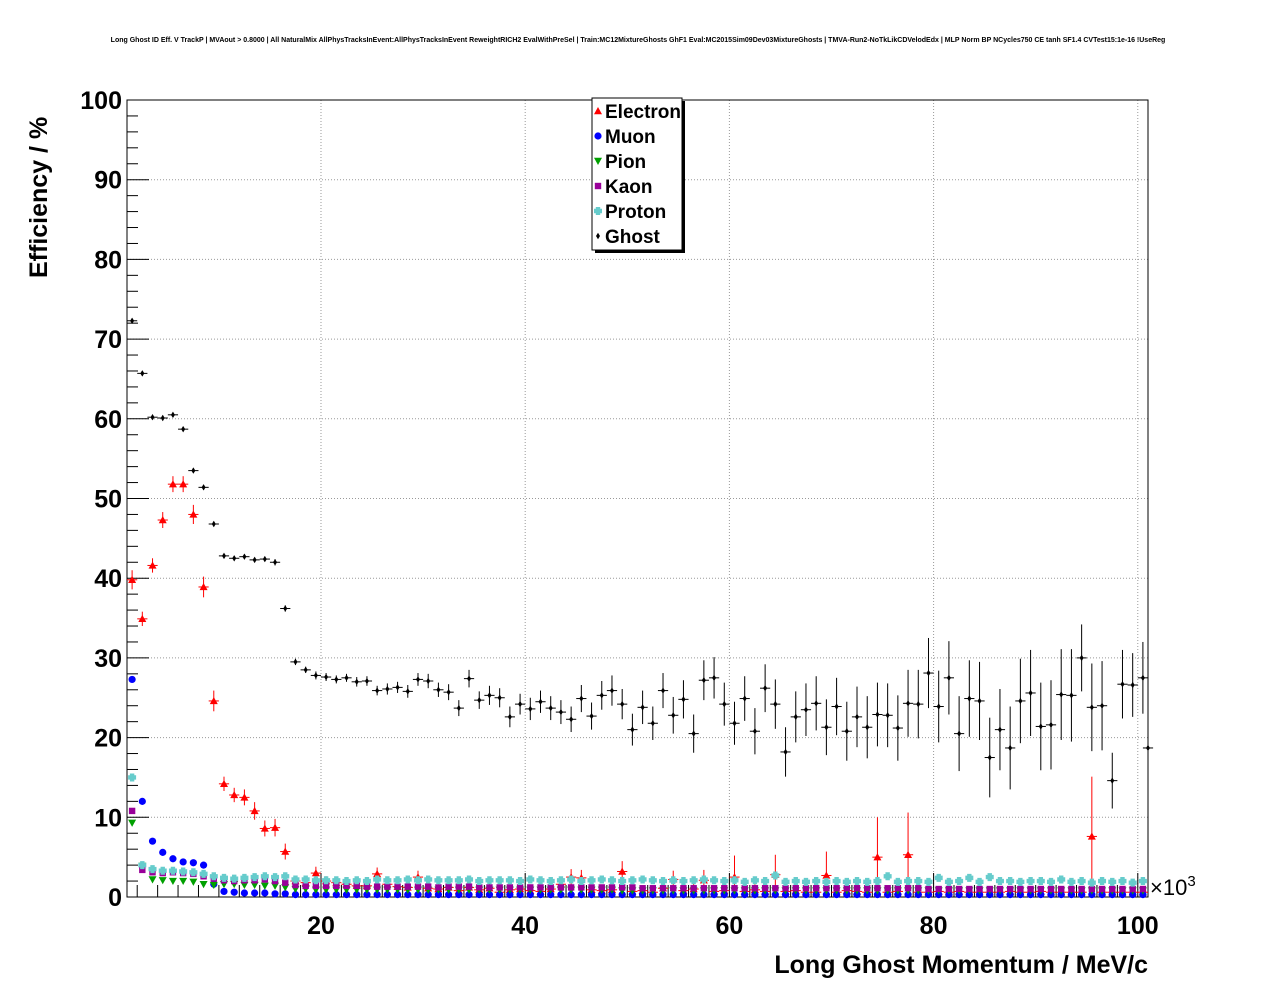  I want to click on x-tick-label: 100, so click(1138, 926).